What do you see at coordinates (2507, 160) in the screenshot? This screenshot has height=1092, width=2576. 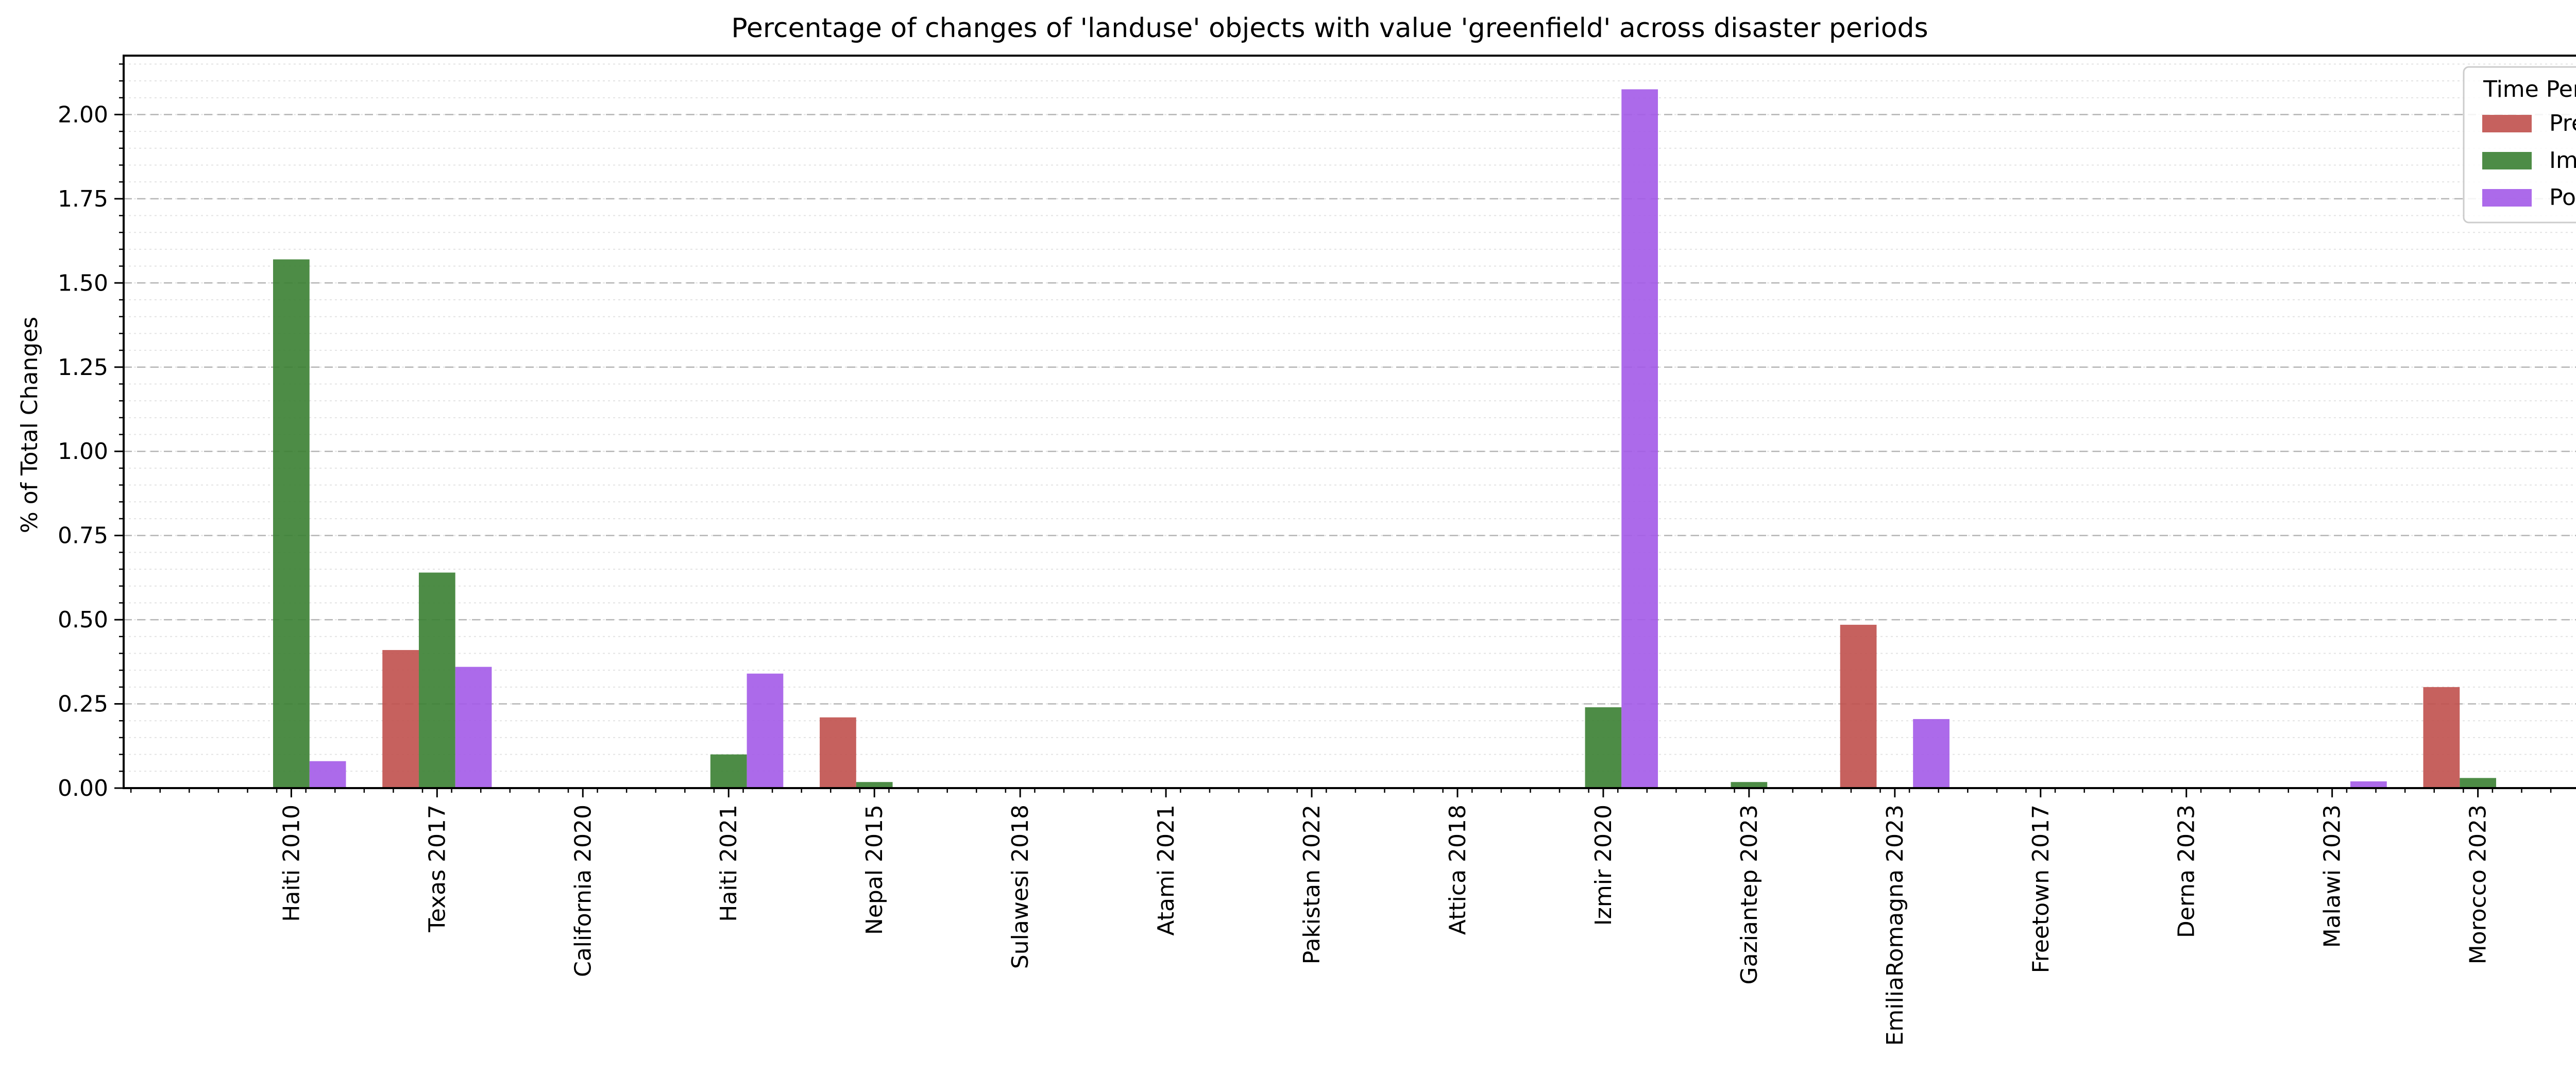 I see `legend-swatch-imm` at bounding box center [2507, 160].